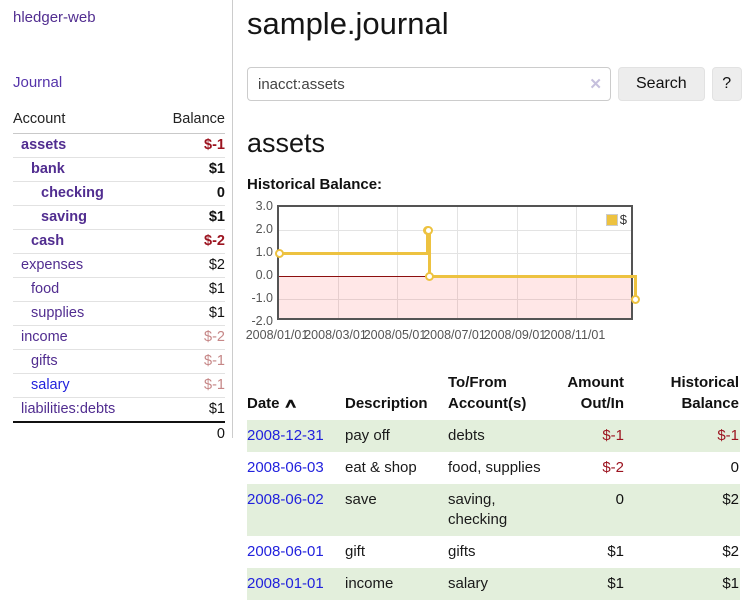 This screenshot has height=600, width=742. What do you see at coordinates (264, 229) in the screenshot?
I see `y-axis-tick-label: 2.0` at bounding box center [264, 229].